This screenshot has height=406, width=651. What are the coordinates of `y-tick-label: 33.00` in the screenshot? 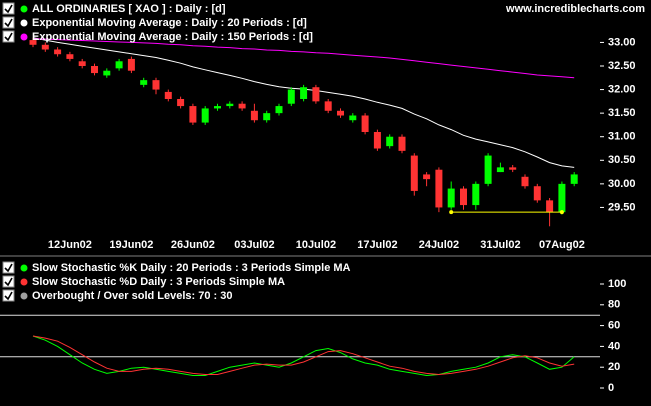 It's located at (622, 42).